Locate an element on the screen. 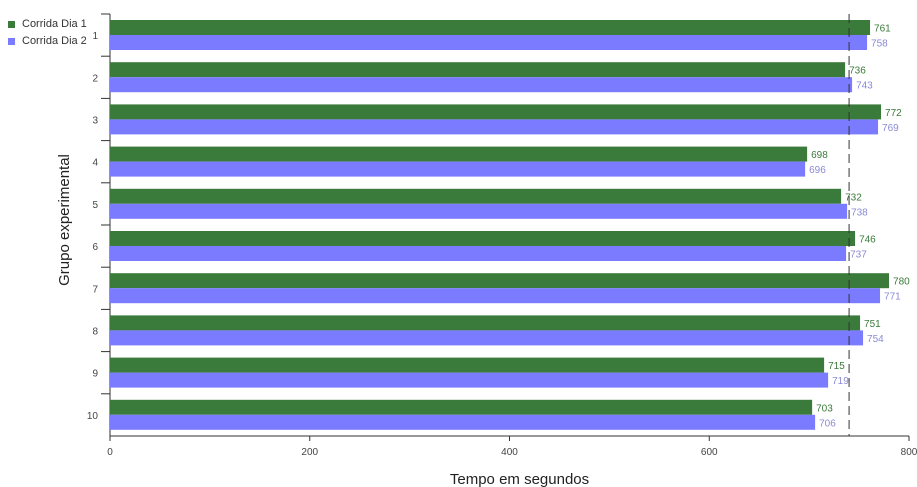 The height and width of the screenshot is (487, 917). legend-item-series-2: Corrida Dia 2 is located at coordinates (47, 41).